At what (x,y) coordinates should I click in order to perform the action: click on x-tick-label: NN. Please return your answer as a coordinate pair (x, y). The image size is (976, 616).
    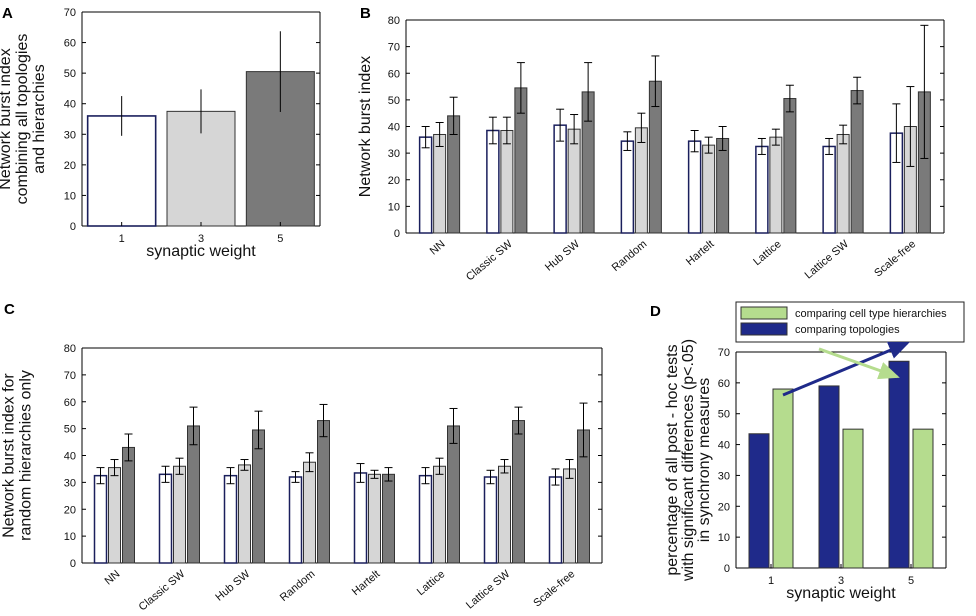
    Looking at the image, I should click on (113, 577).